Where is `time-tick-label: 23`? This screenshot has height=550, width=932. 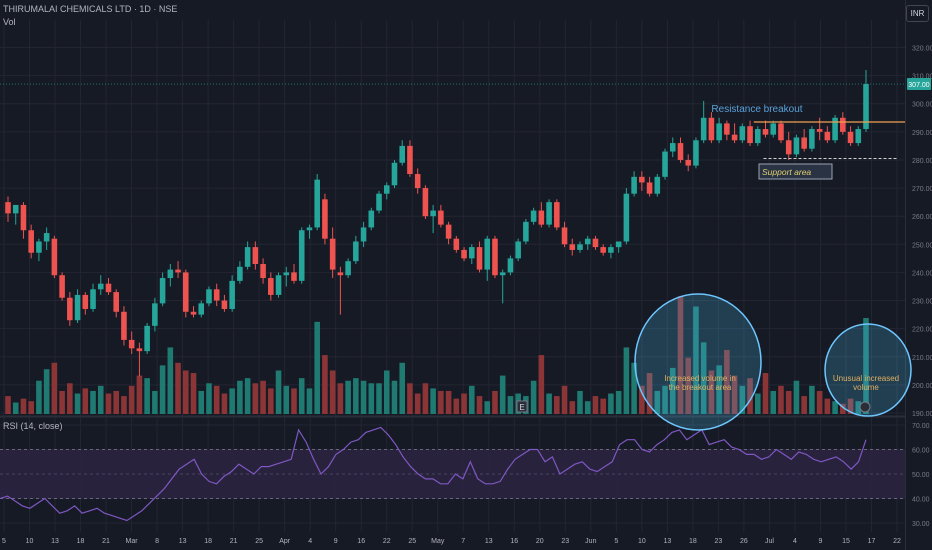 time-tick-label: 23 is located at coordinates (719, 541).